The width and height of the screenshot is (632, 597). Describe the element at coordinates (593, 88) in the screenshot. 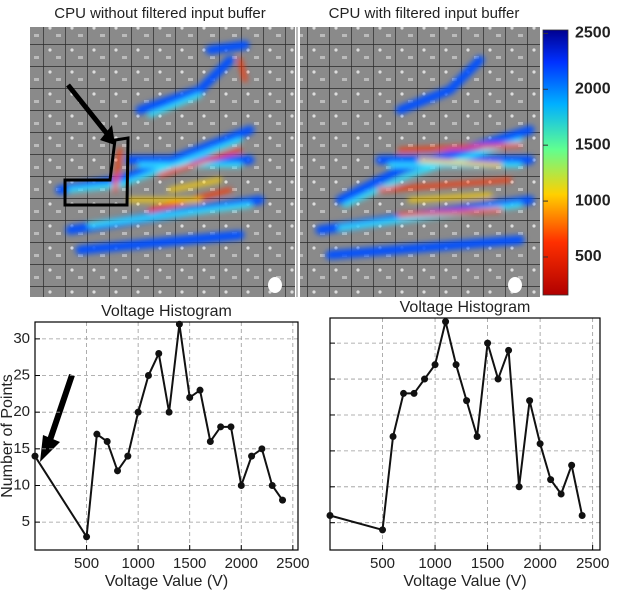

I see `colorbar-label: 2000` at that location.